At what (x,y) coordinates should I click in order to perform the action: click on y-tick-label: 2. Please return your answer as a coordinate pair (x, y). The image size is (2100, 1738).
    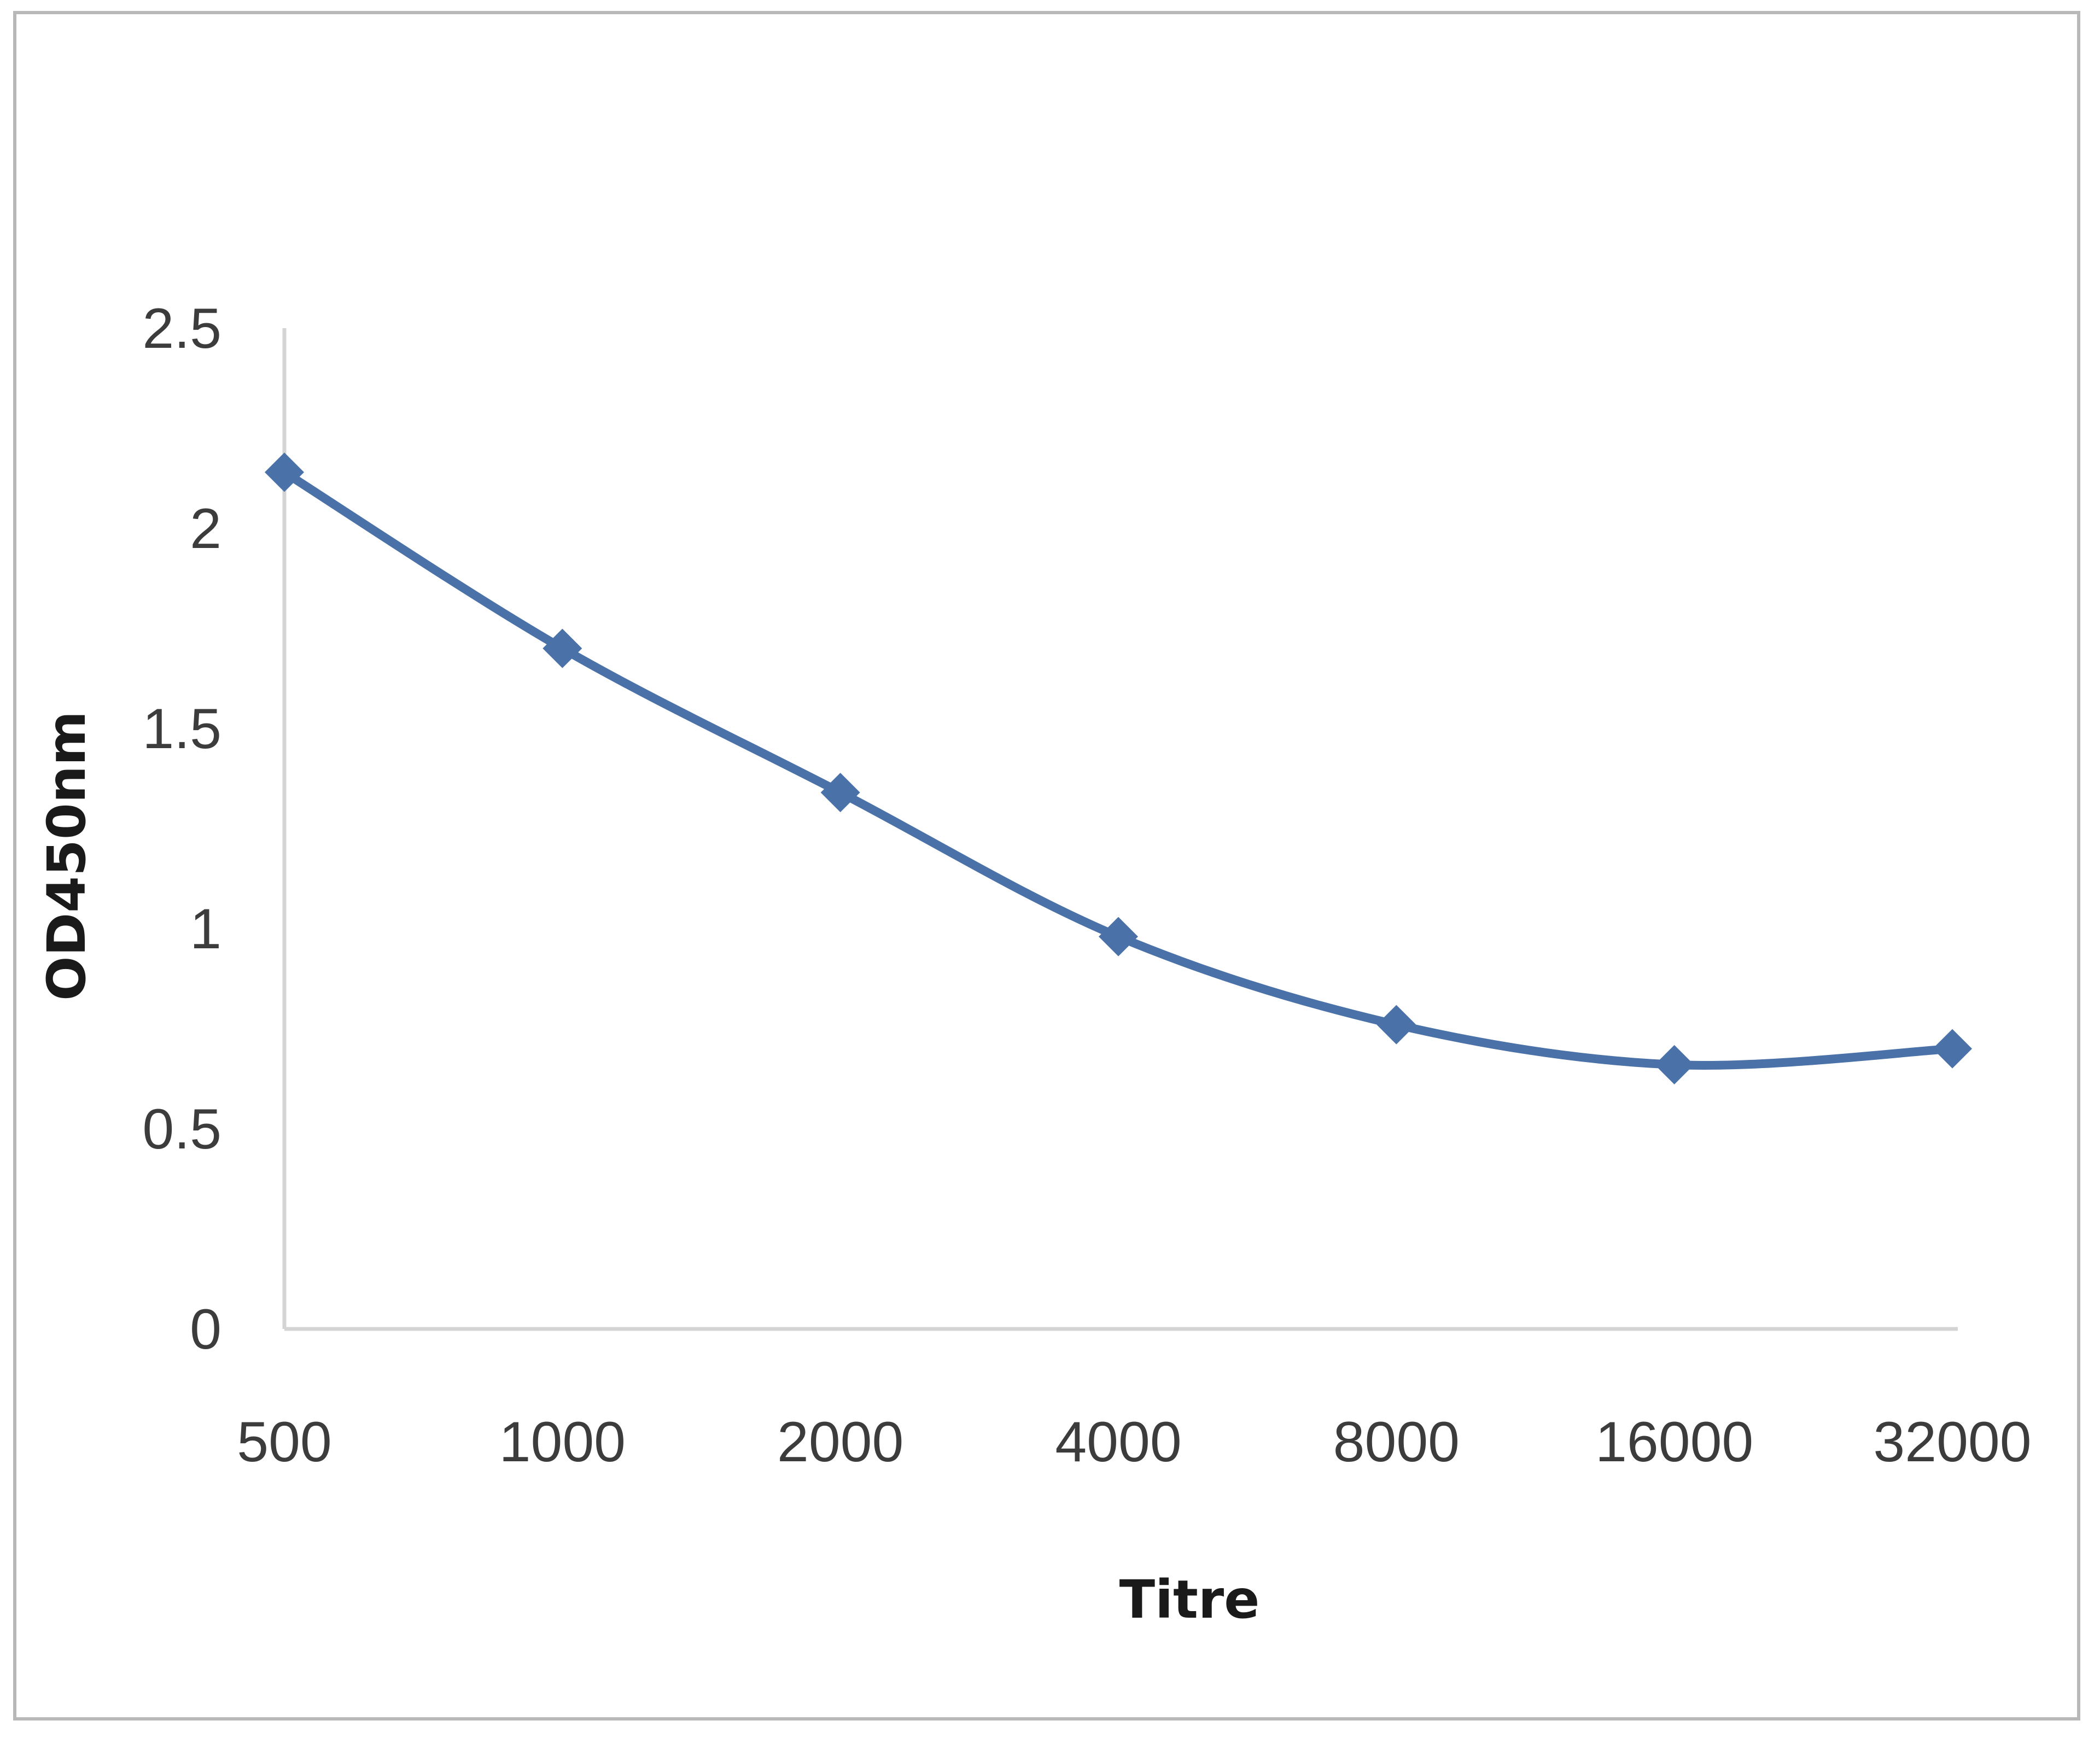
    Looking at the image, I should click on (205, 529).